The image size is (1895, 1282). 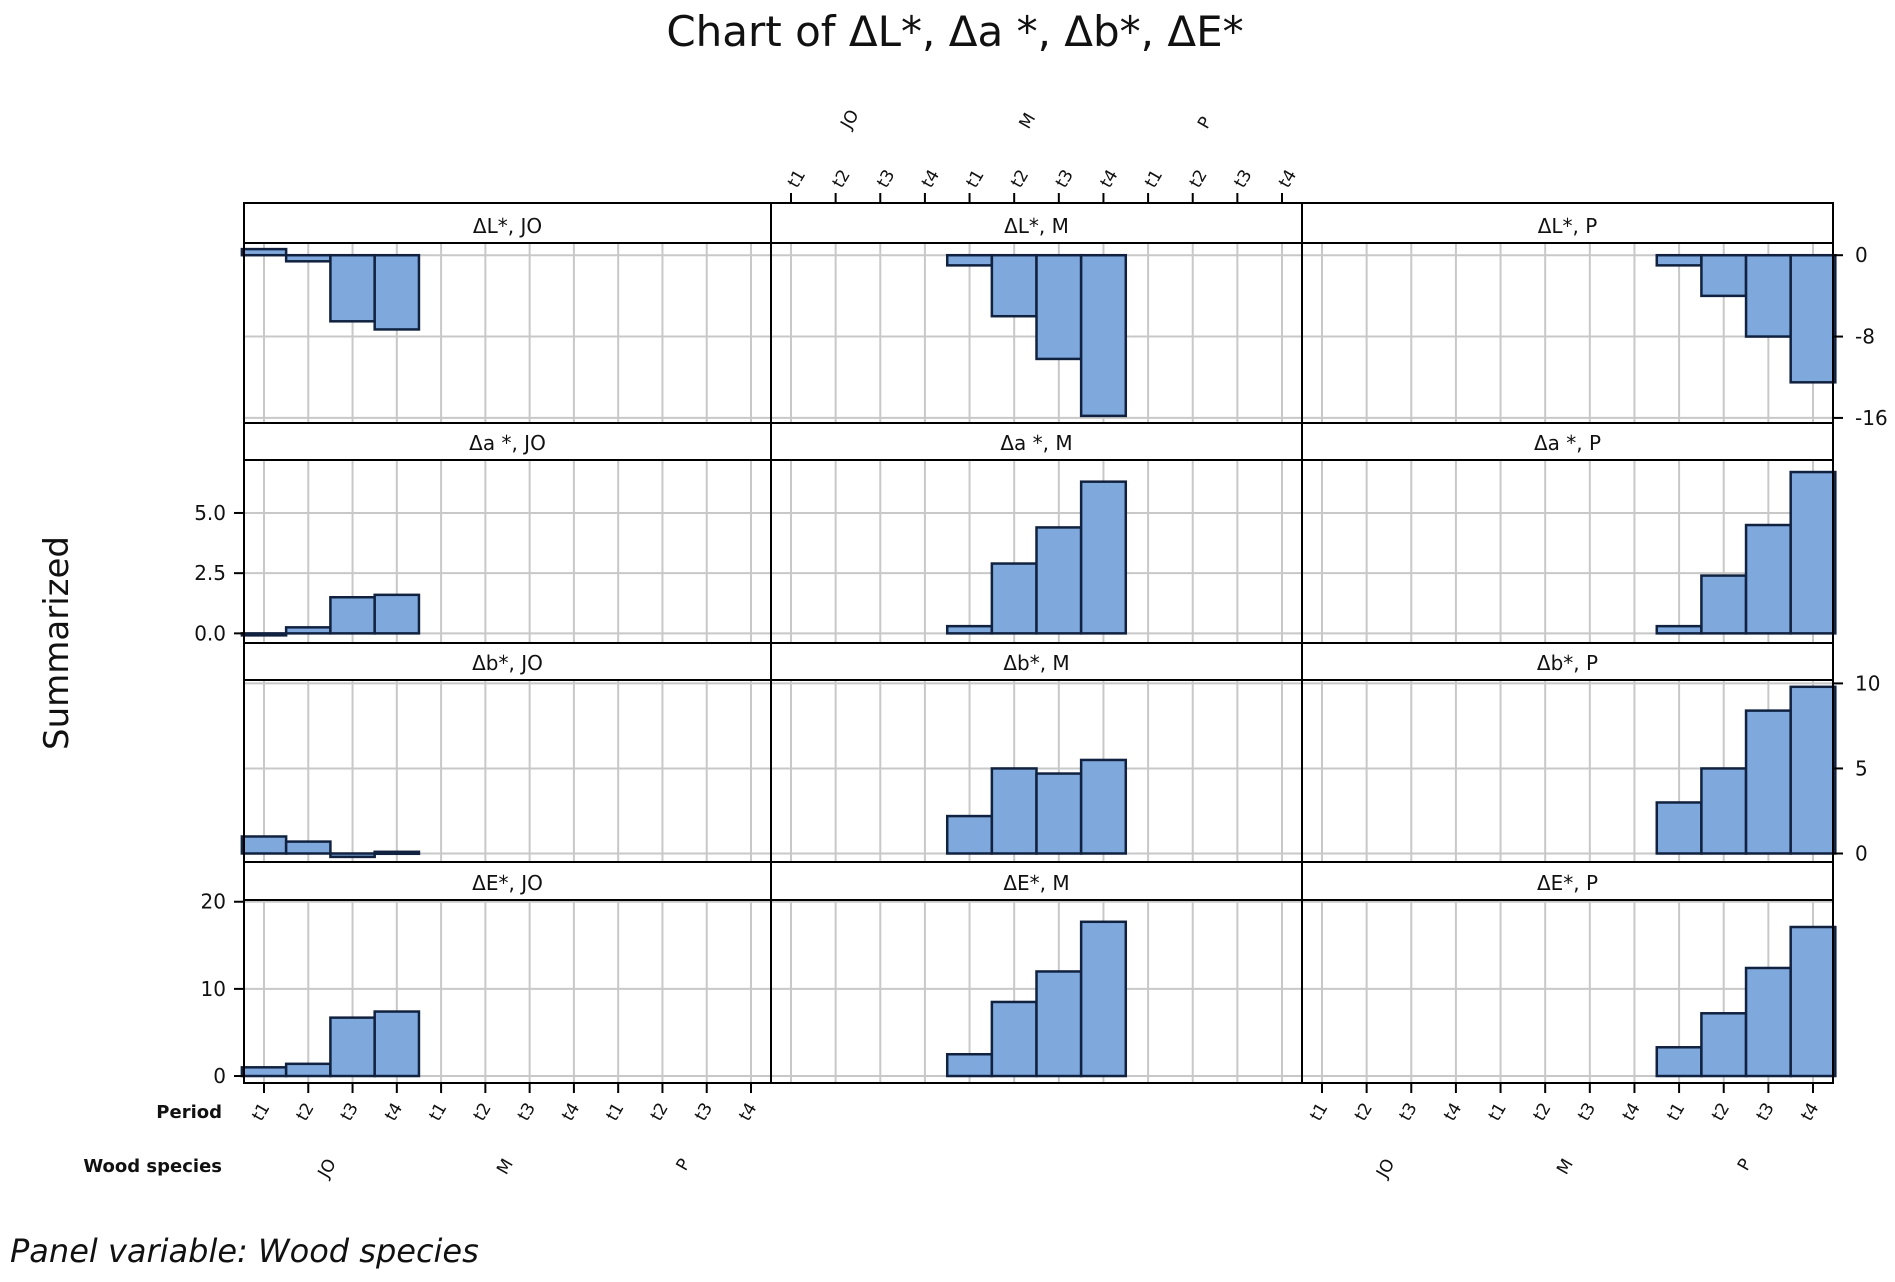 I want to click on top-x-axis: t1 t2 t3 t4 JO t1 t2 t3 t4 Mt1 t2 t3 t4 P, so click(x=1042, y=155).